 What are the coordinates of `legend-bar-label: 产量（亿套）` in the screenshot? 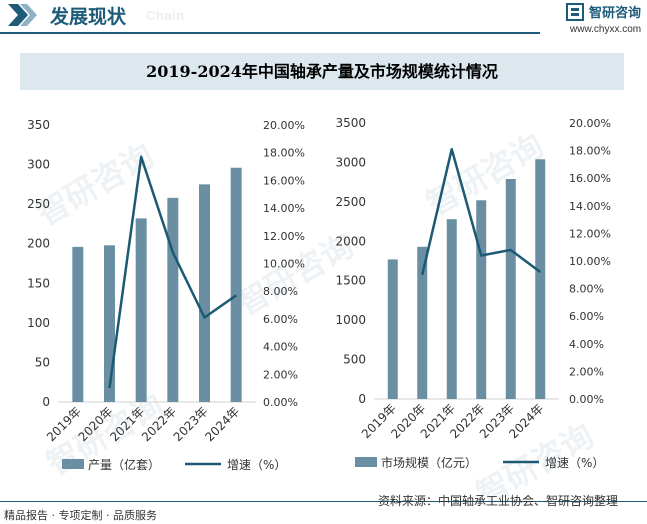 It's located at (124, 464).